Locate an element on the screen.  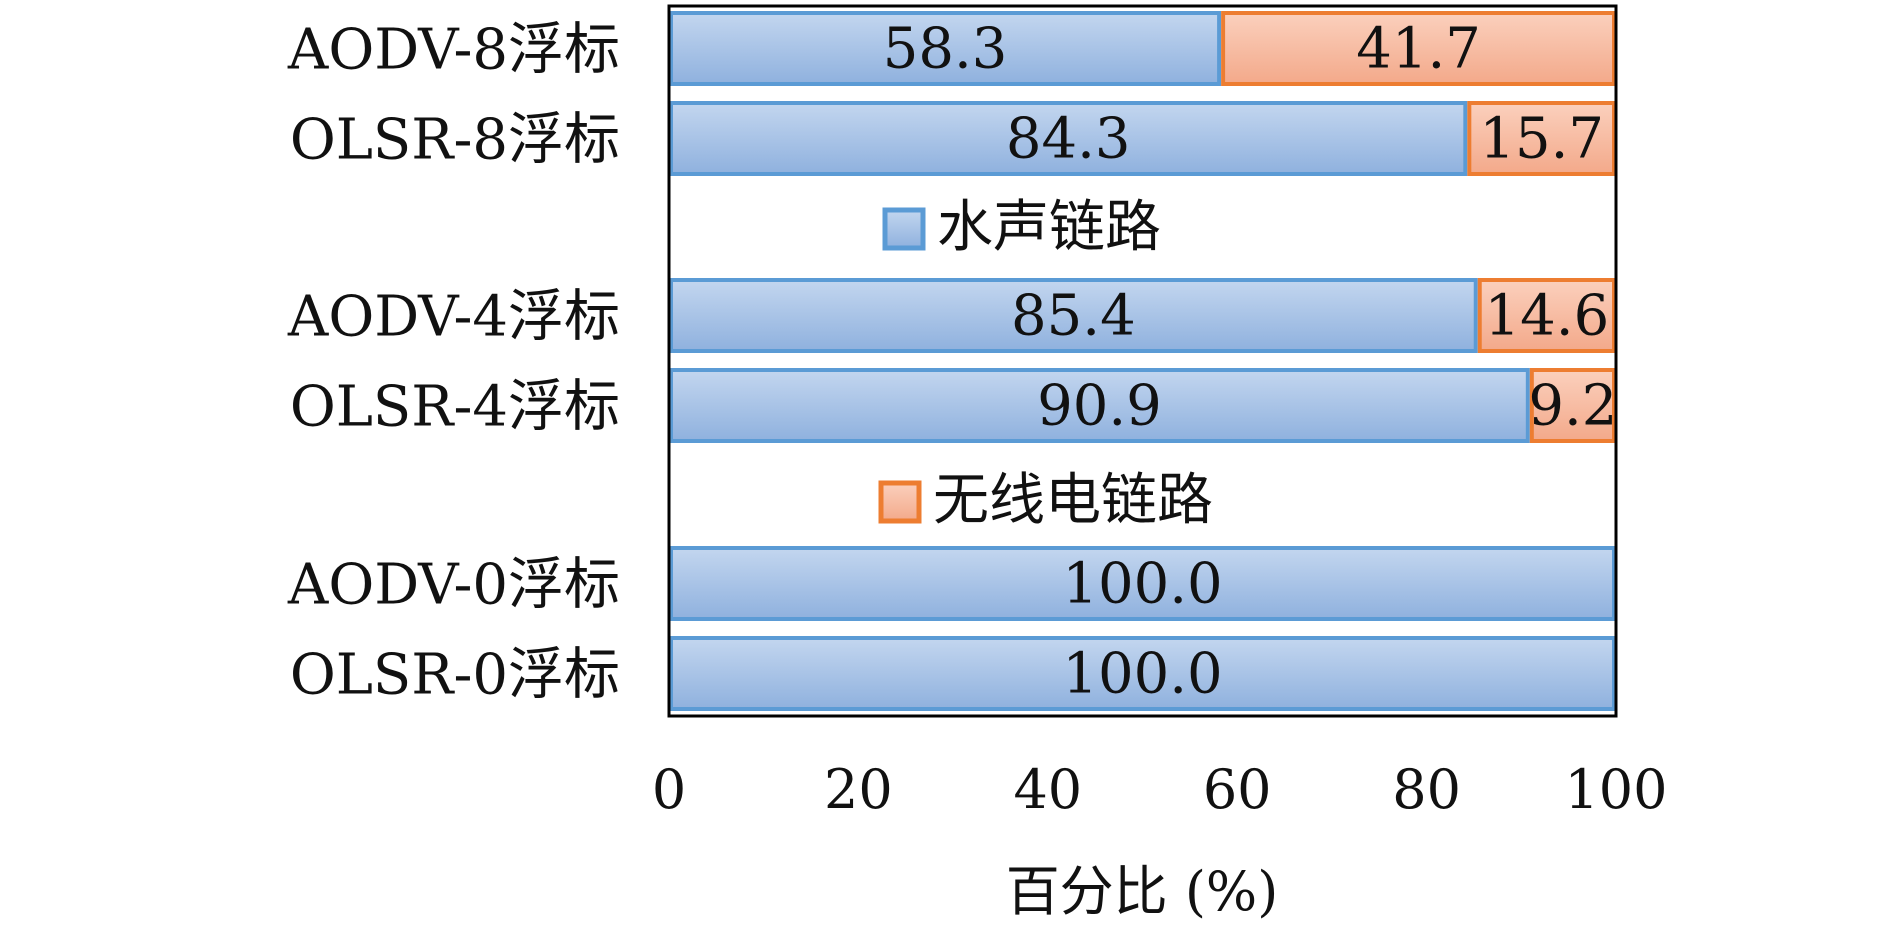
bar-value-label: 15.7 is located at coordinates (1541, 139).